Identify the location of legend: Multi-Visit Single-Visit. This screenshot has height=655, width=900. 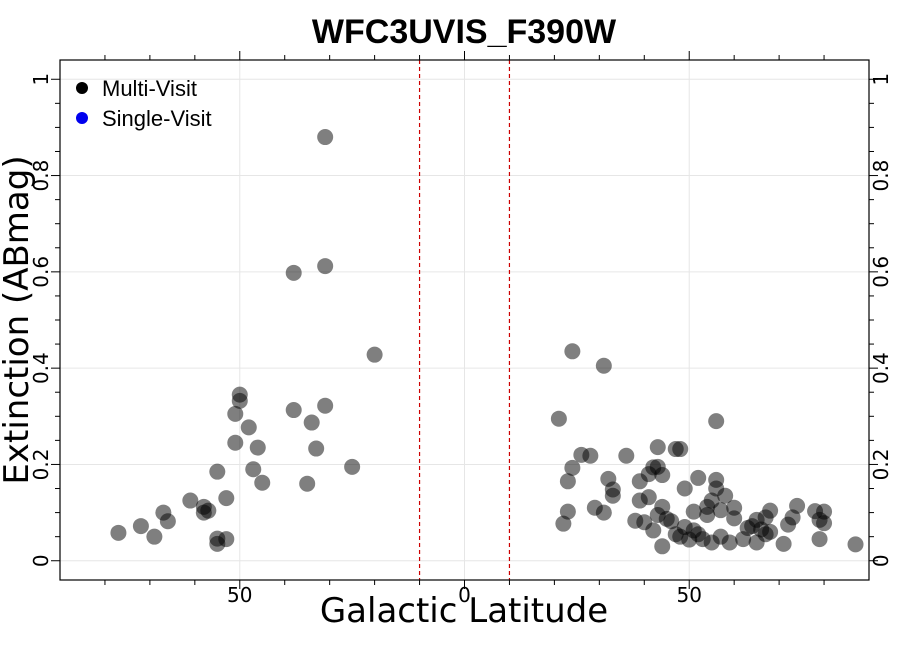
(144, 103).